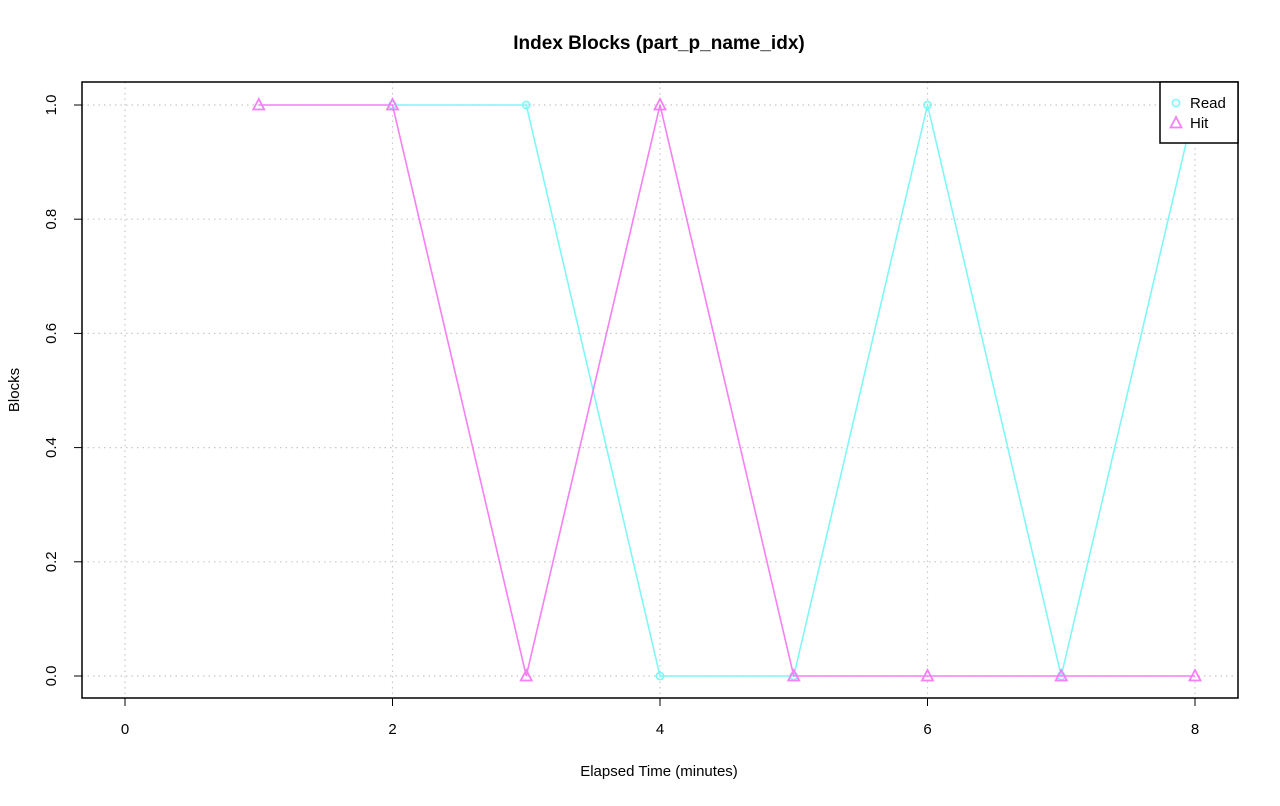 The image size is (1280, 806). What do you see at coordinates (51, 676) in the screenshot?
I see `y-tick-label: 0.0` at bounding box center [51, 676].